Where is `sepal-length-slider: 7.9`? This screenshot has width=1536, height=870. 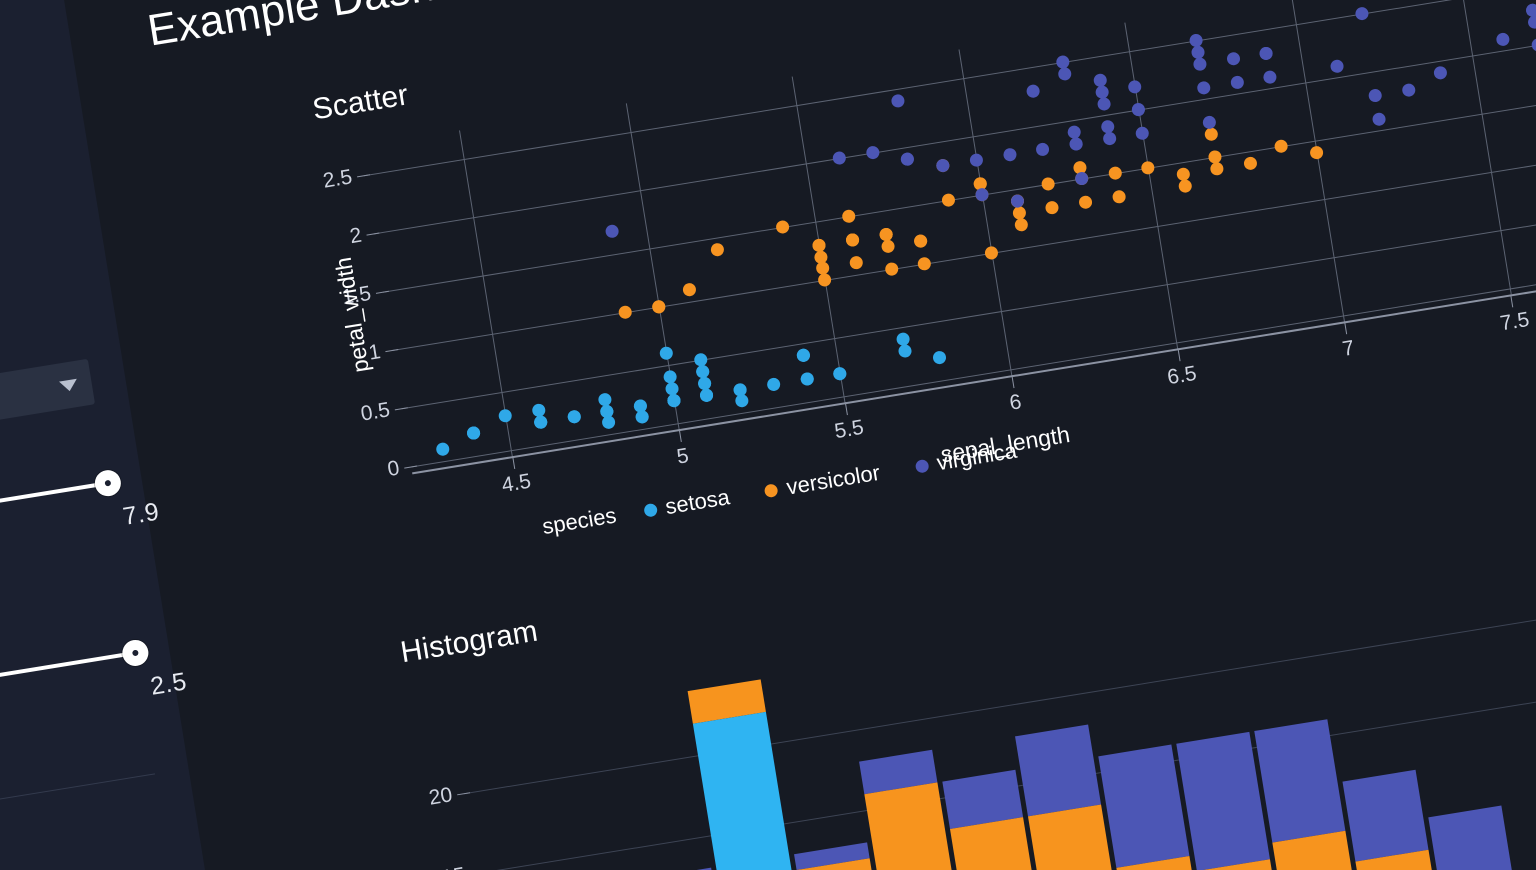 sepal-length-slider: 7.9 is located at coordinates (80, 499).